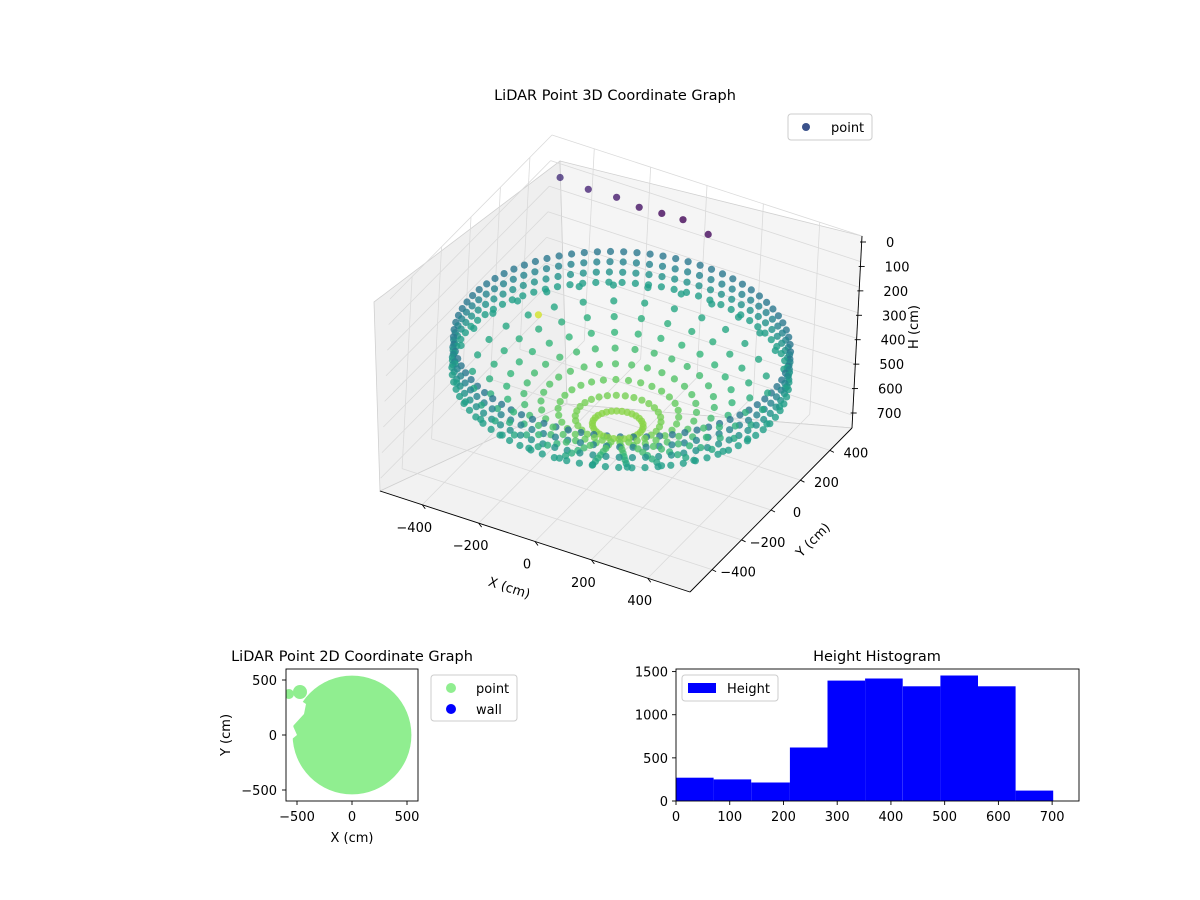  What do you see at coordinates (349, 735) in the screenshot?
I see `chart-2d-plot-area` at bounding box center [349, 735].